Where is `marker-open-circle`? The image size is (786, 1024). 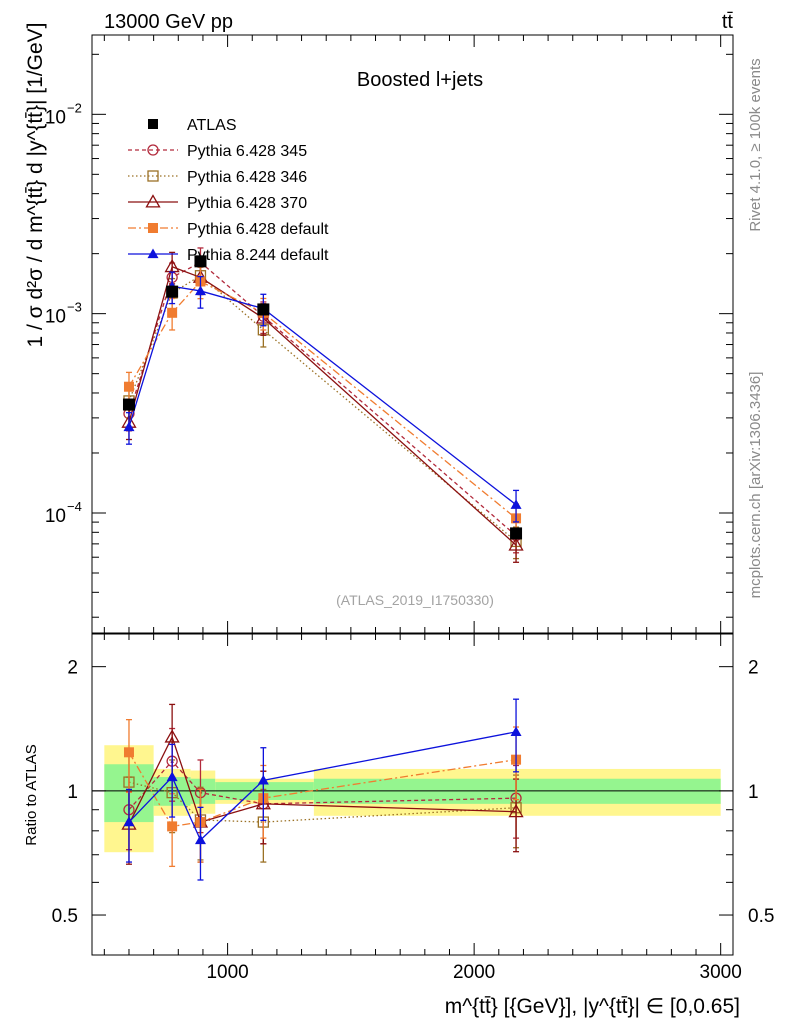 marker-open-circle is located at coordinates (153, 150).